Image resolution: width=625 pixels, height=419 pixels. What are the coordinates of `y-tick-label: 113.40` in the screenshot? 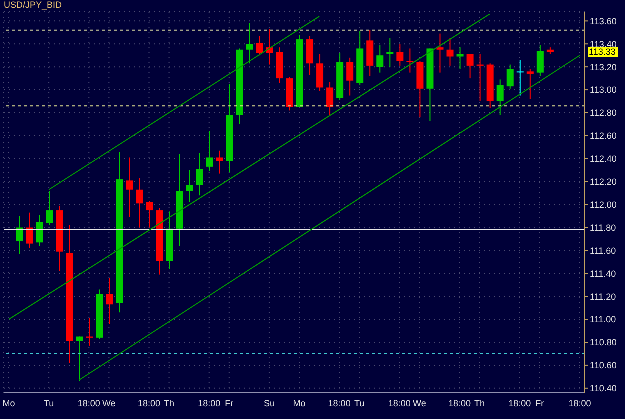 It's located at (603, 44).